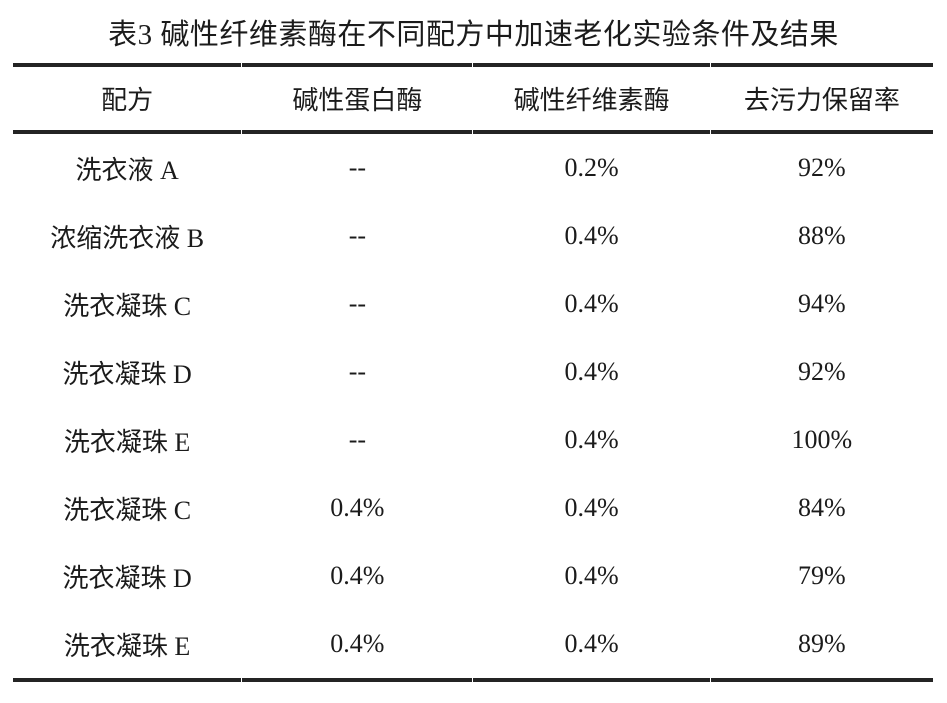 The image size is (947, 703). I want to click on table-row: 洗衣凝珠 E 0.4% 0.4% 89%, so click(473, 646).